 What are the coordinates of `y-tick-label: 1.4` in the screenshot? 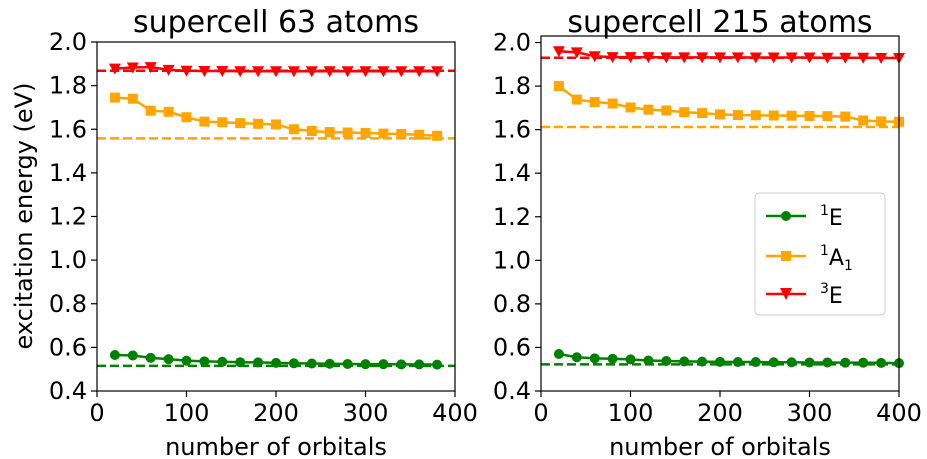 It's located at (68, 173).